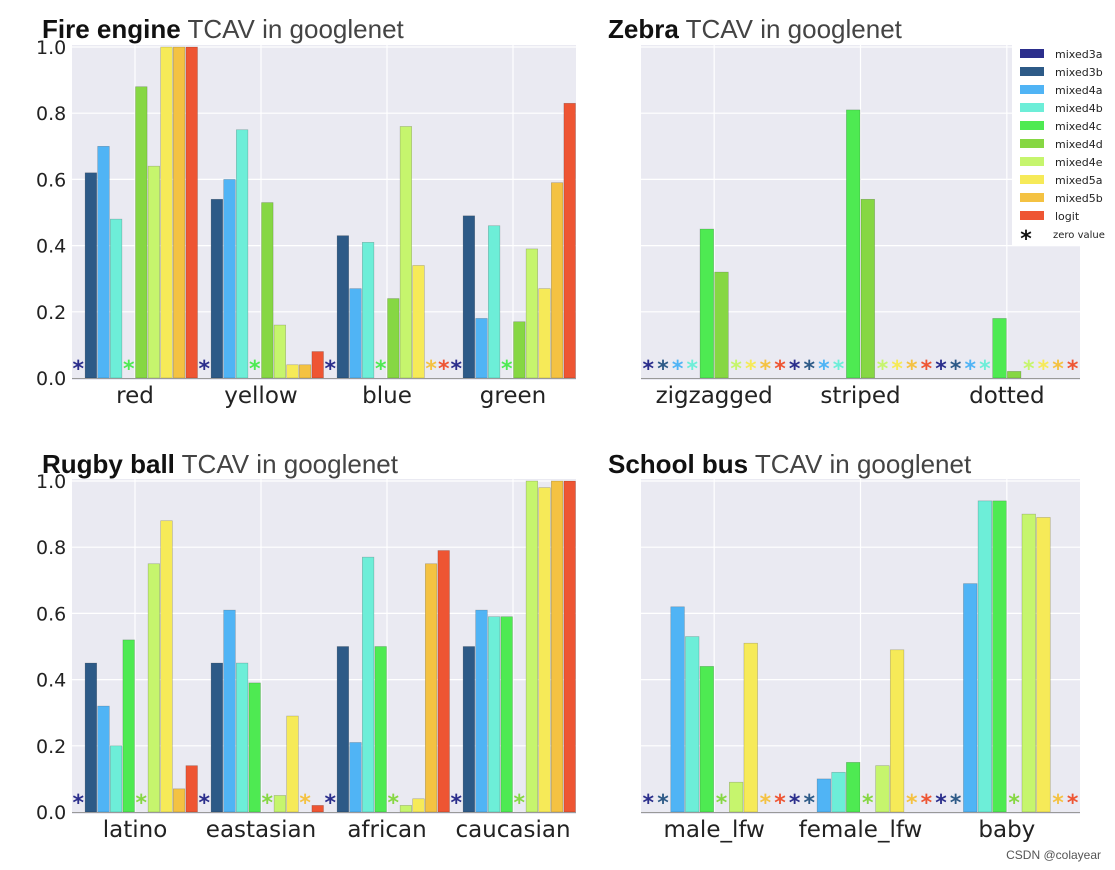 This screenshot has width=1115, height=870. Describe the element at coordinates (355, 777) in the screenshot. I see `bar-african-mixed4a` at that location.